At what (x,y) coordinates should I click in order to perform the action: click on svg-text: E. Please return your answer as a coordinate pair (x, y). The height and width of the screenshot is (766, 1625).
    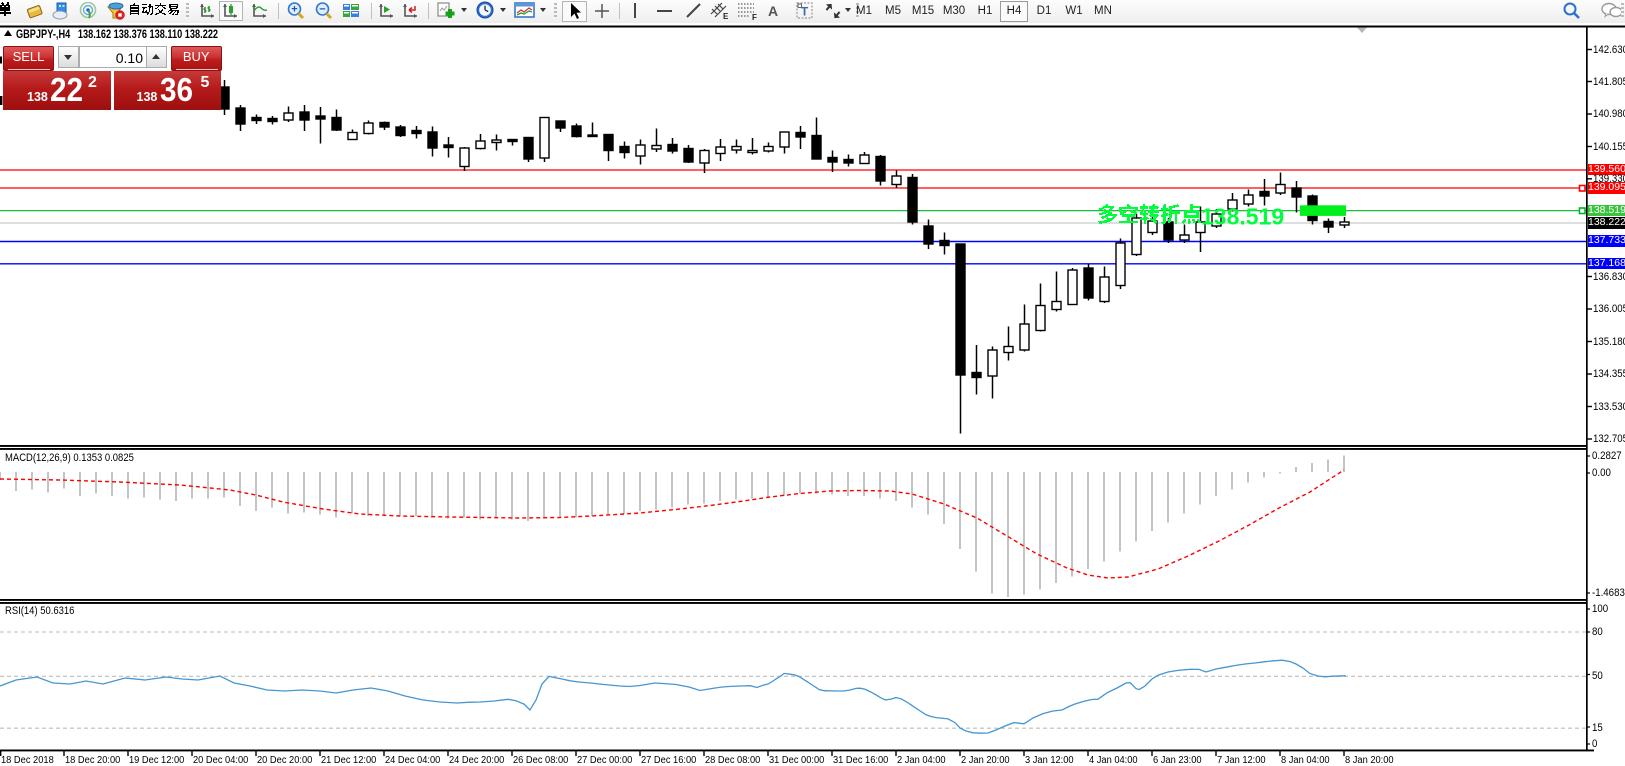
    Looking at the image, I should click on (726, 16).